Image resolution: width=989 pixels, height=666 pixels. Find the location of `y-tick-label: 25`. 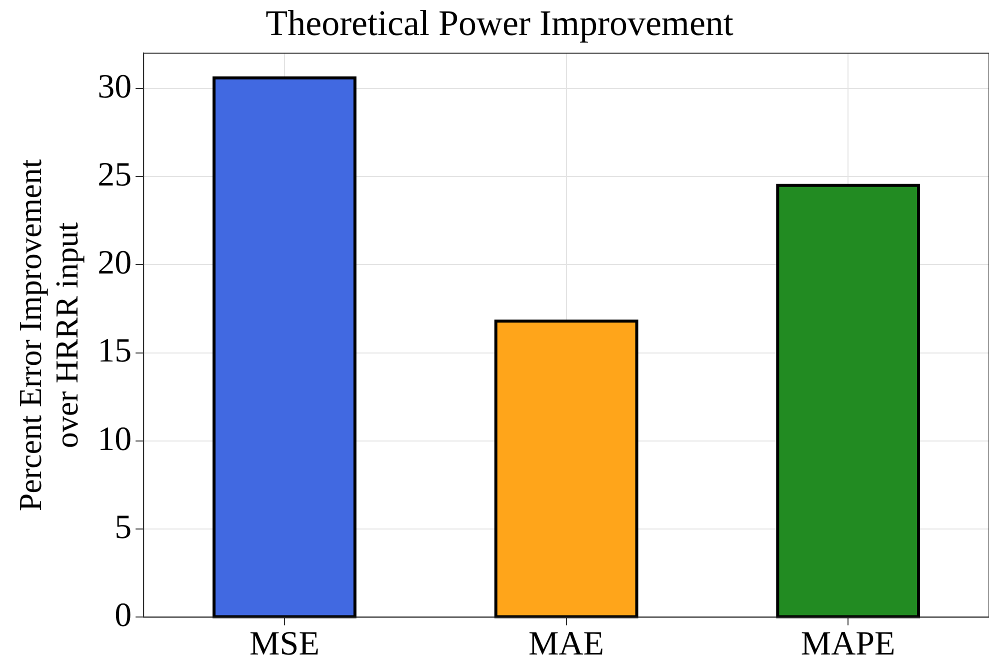

y-tick-label: 25 is located at coordinates (115, 175).